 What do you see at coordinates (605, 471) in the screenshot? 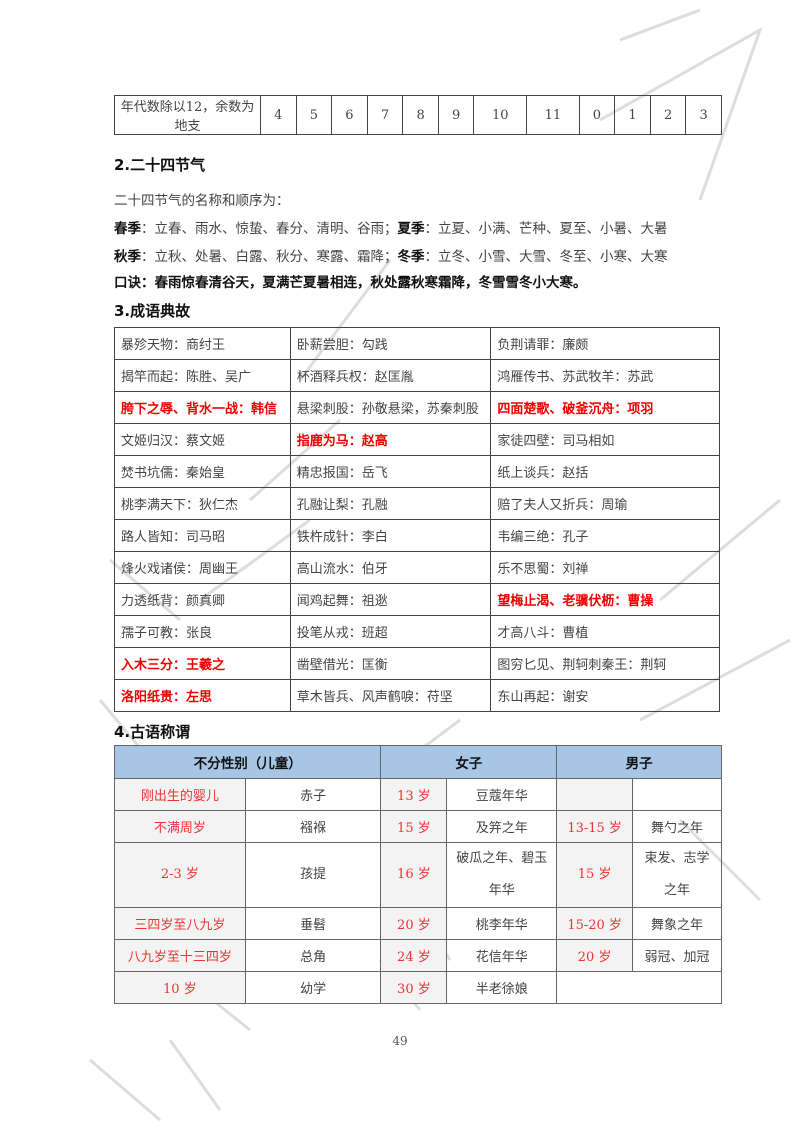
I see `idiom-cell: 纸上谈兵：赵括` at bounding box center [605, 471].